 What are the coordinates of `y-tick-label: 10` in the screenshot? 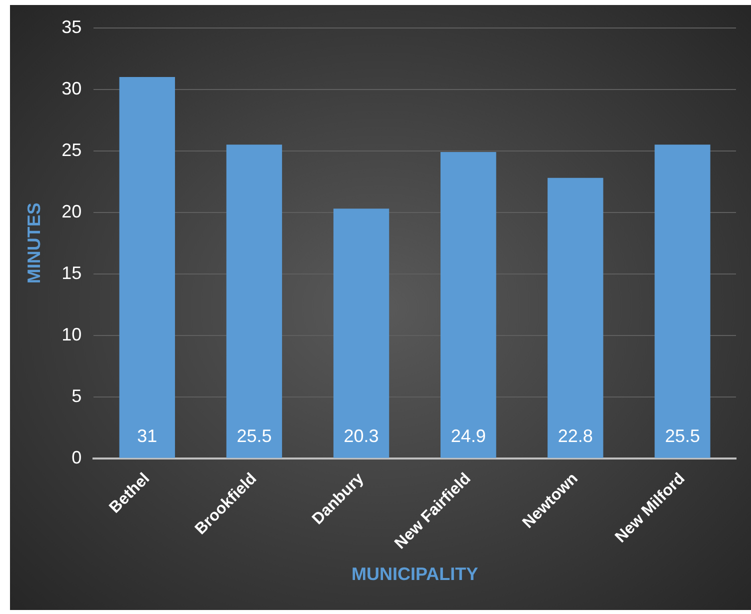 It's located at (72, 334).